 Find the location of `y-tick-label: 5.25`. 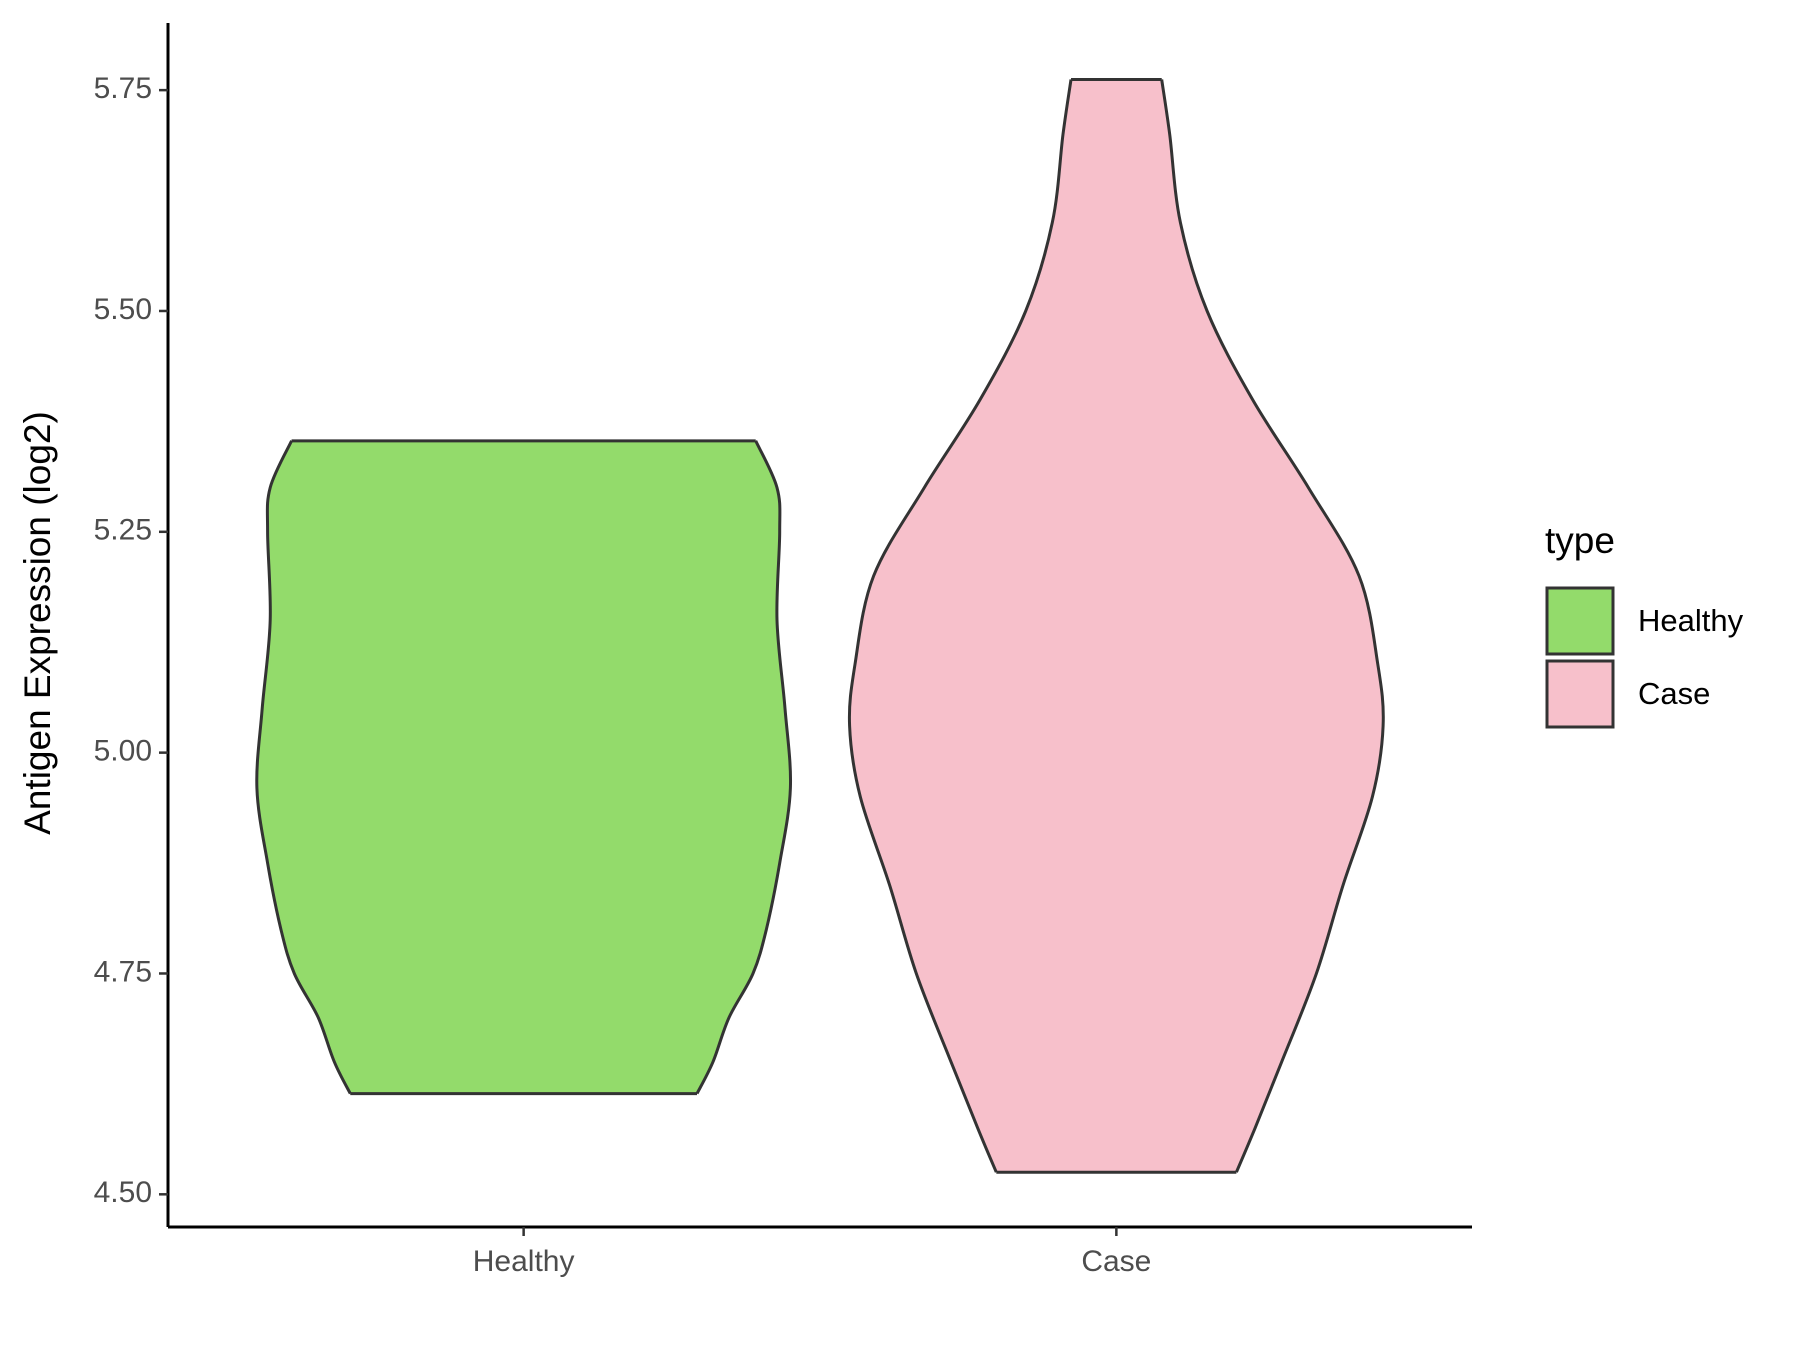

y-tick-label: 5.25 is located at coordinates (123, 530).